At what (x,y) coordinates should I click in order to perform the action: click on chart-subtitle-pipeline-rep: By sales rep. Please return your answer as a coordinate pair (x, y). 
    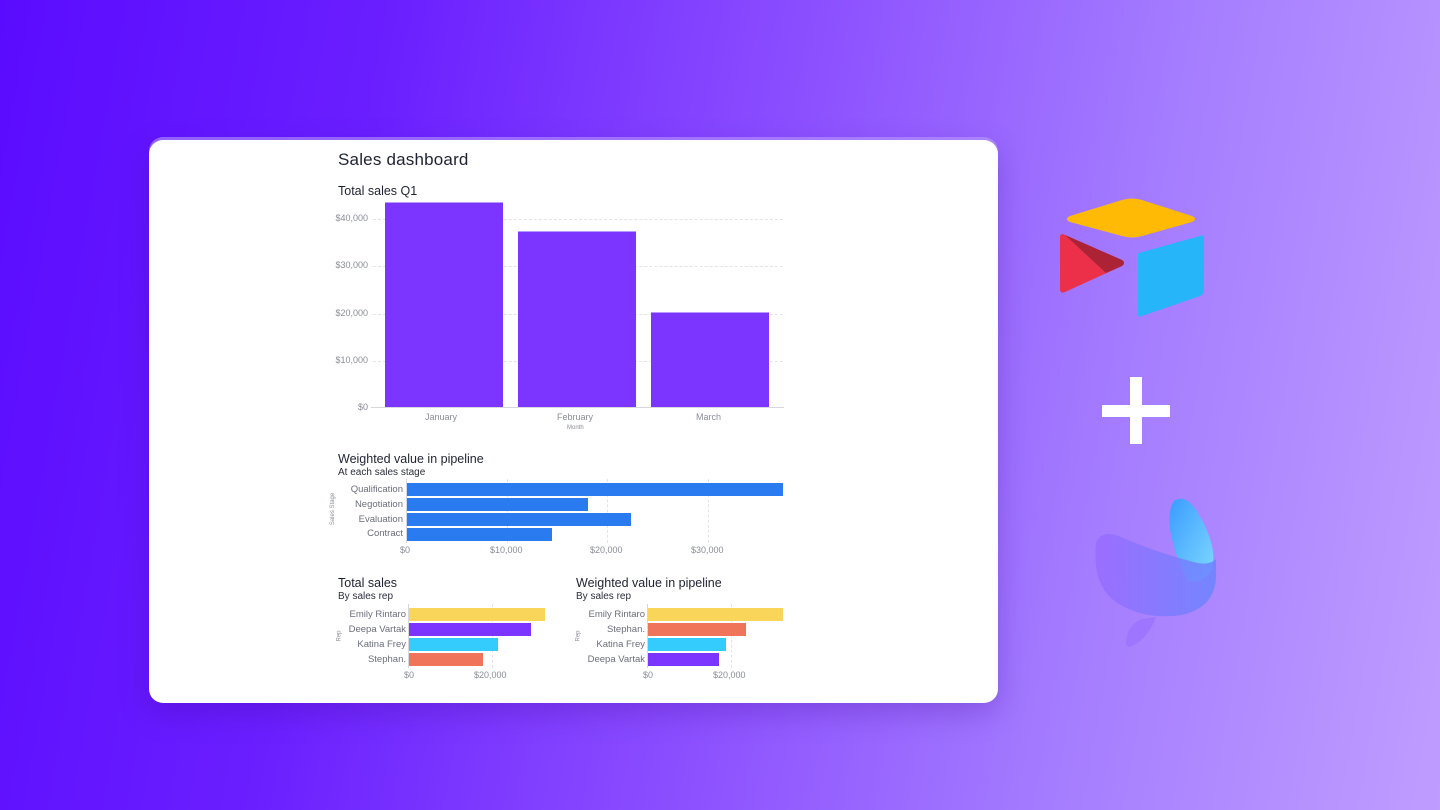
    Looking at the image, I should click on (604, 596).